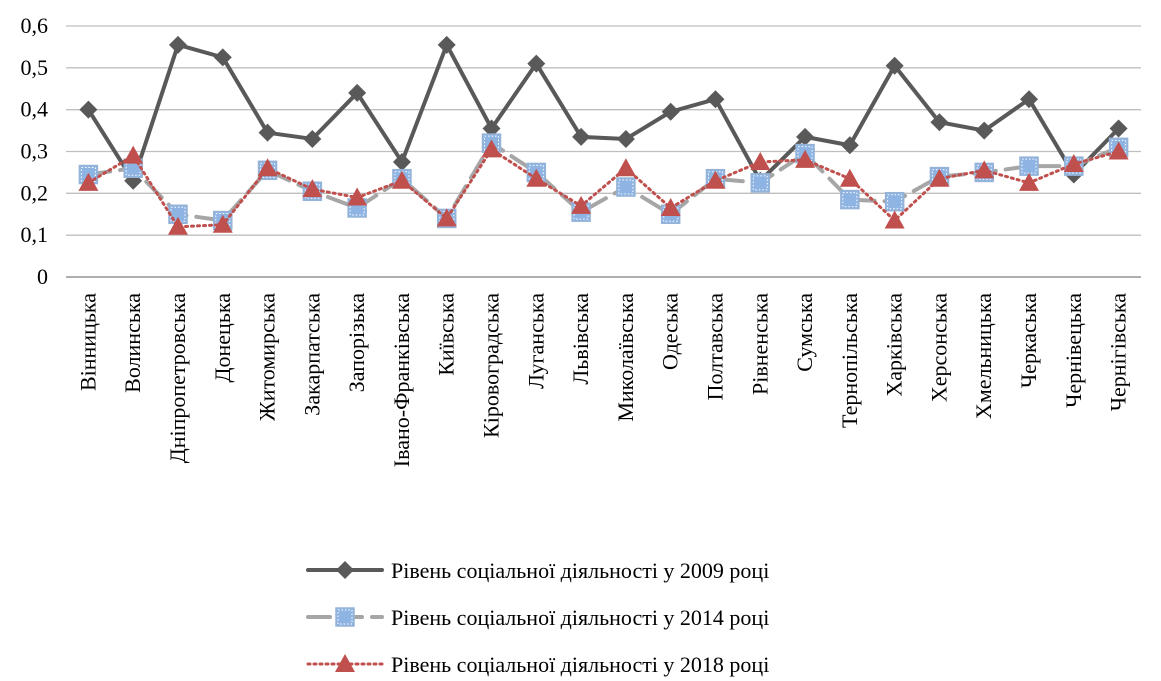 The width and height of the screenshot is (1161, 681). Describe the element at coordinates (1118, 352) in the screenshot. I see `x-category-label: Чернігівська` at that location.